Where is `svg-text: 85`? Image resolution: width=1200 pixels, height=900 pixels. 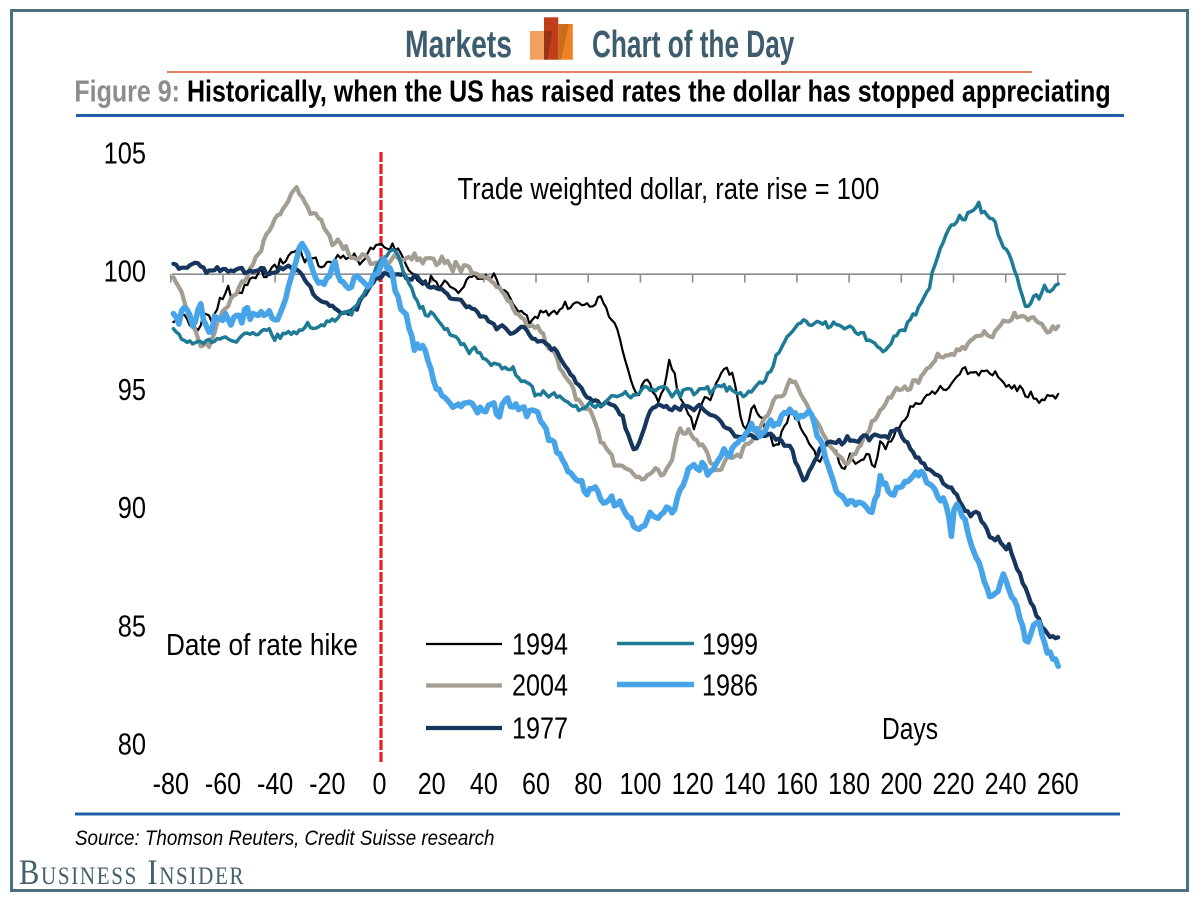 svg-text: 85 is located at coordinates (132, 626).